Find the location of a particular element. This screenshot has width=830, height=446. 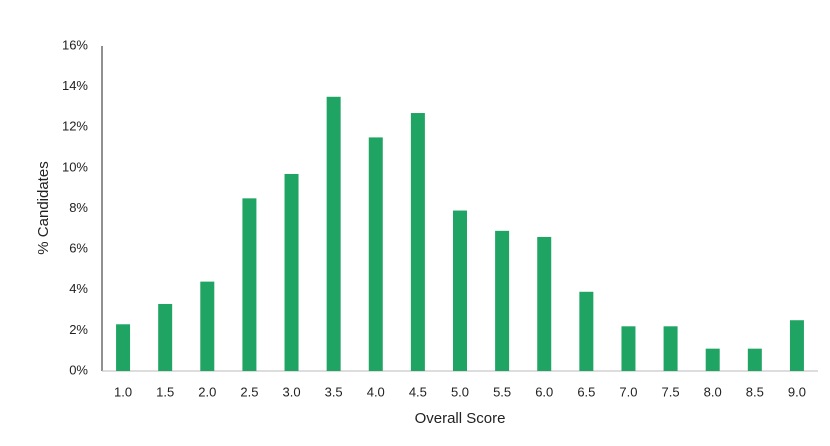

x-tick-label: 7.5 is located at coordinates (671, 391).